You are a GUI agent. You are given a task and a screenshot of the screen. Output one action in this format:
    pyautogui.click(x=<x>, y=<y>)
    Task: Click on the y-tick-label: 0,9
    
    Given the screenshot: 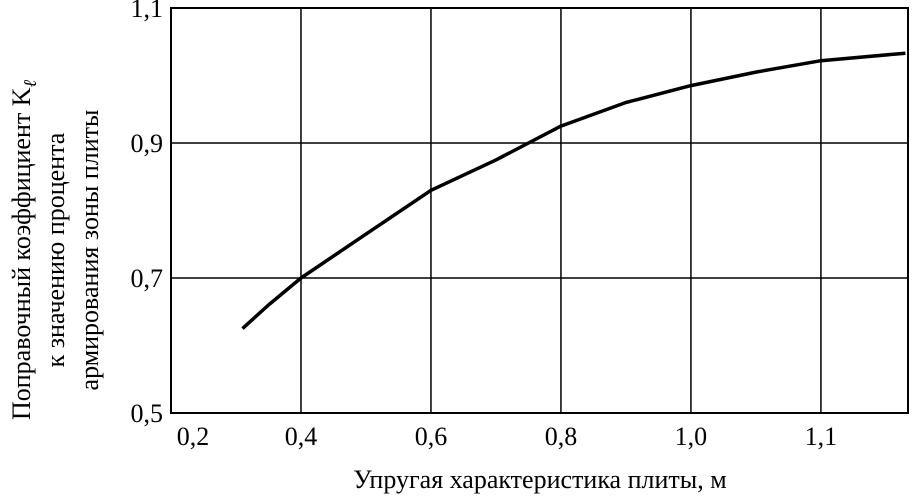 What is the action you would take?
    pyautogui.click(x=147, y=143)
    